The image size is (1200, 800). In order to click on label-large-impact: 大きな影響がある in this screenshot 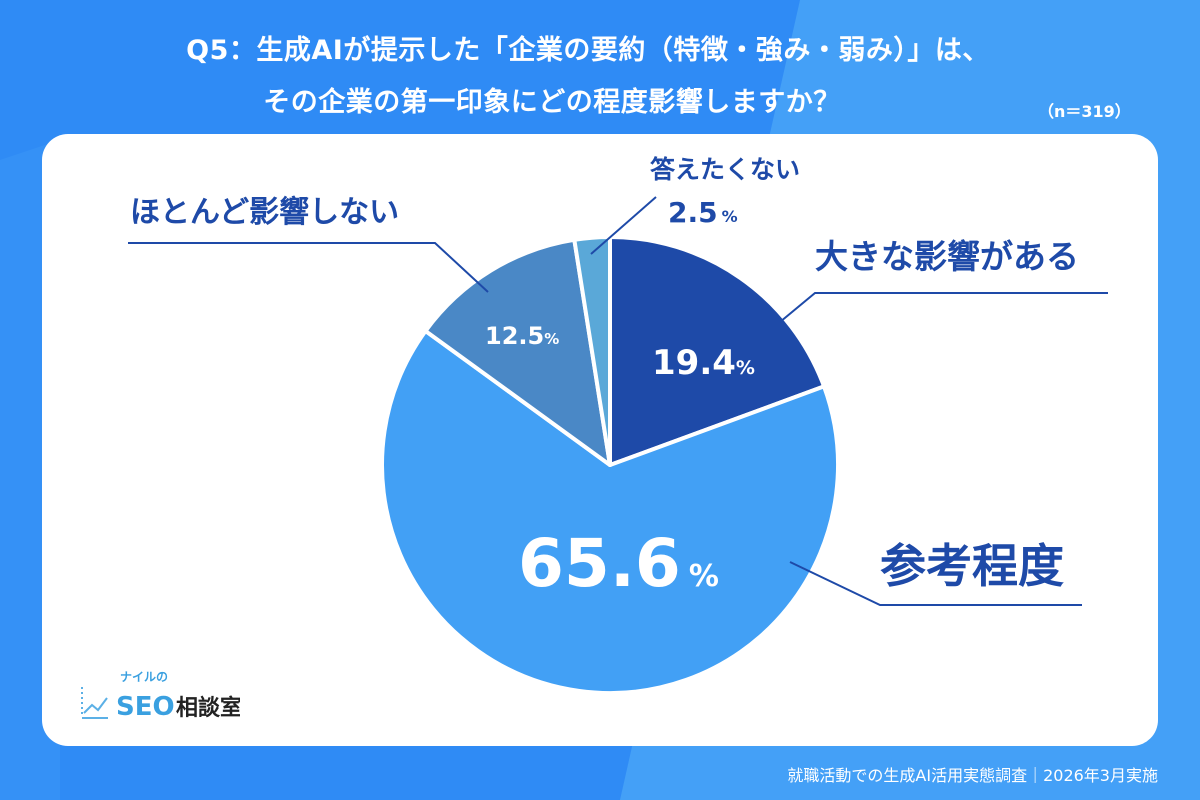, I will do `click(947, 256)`.